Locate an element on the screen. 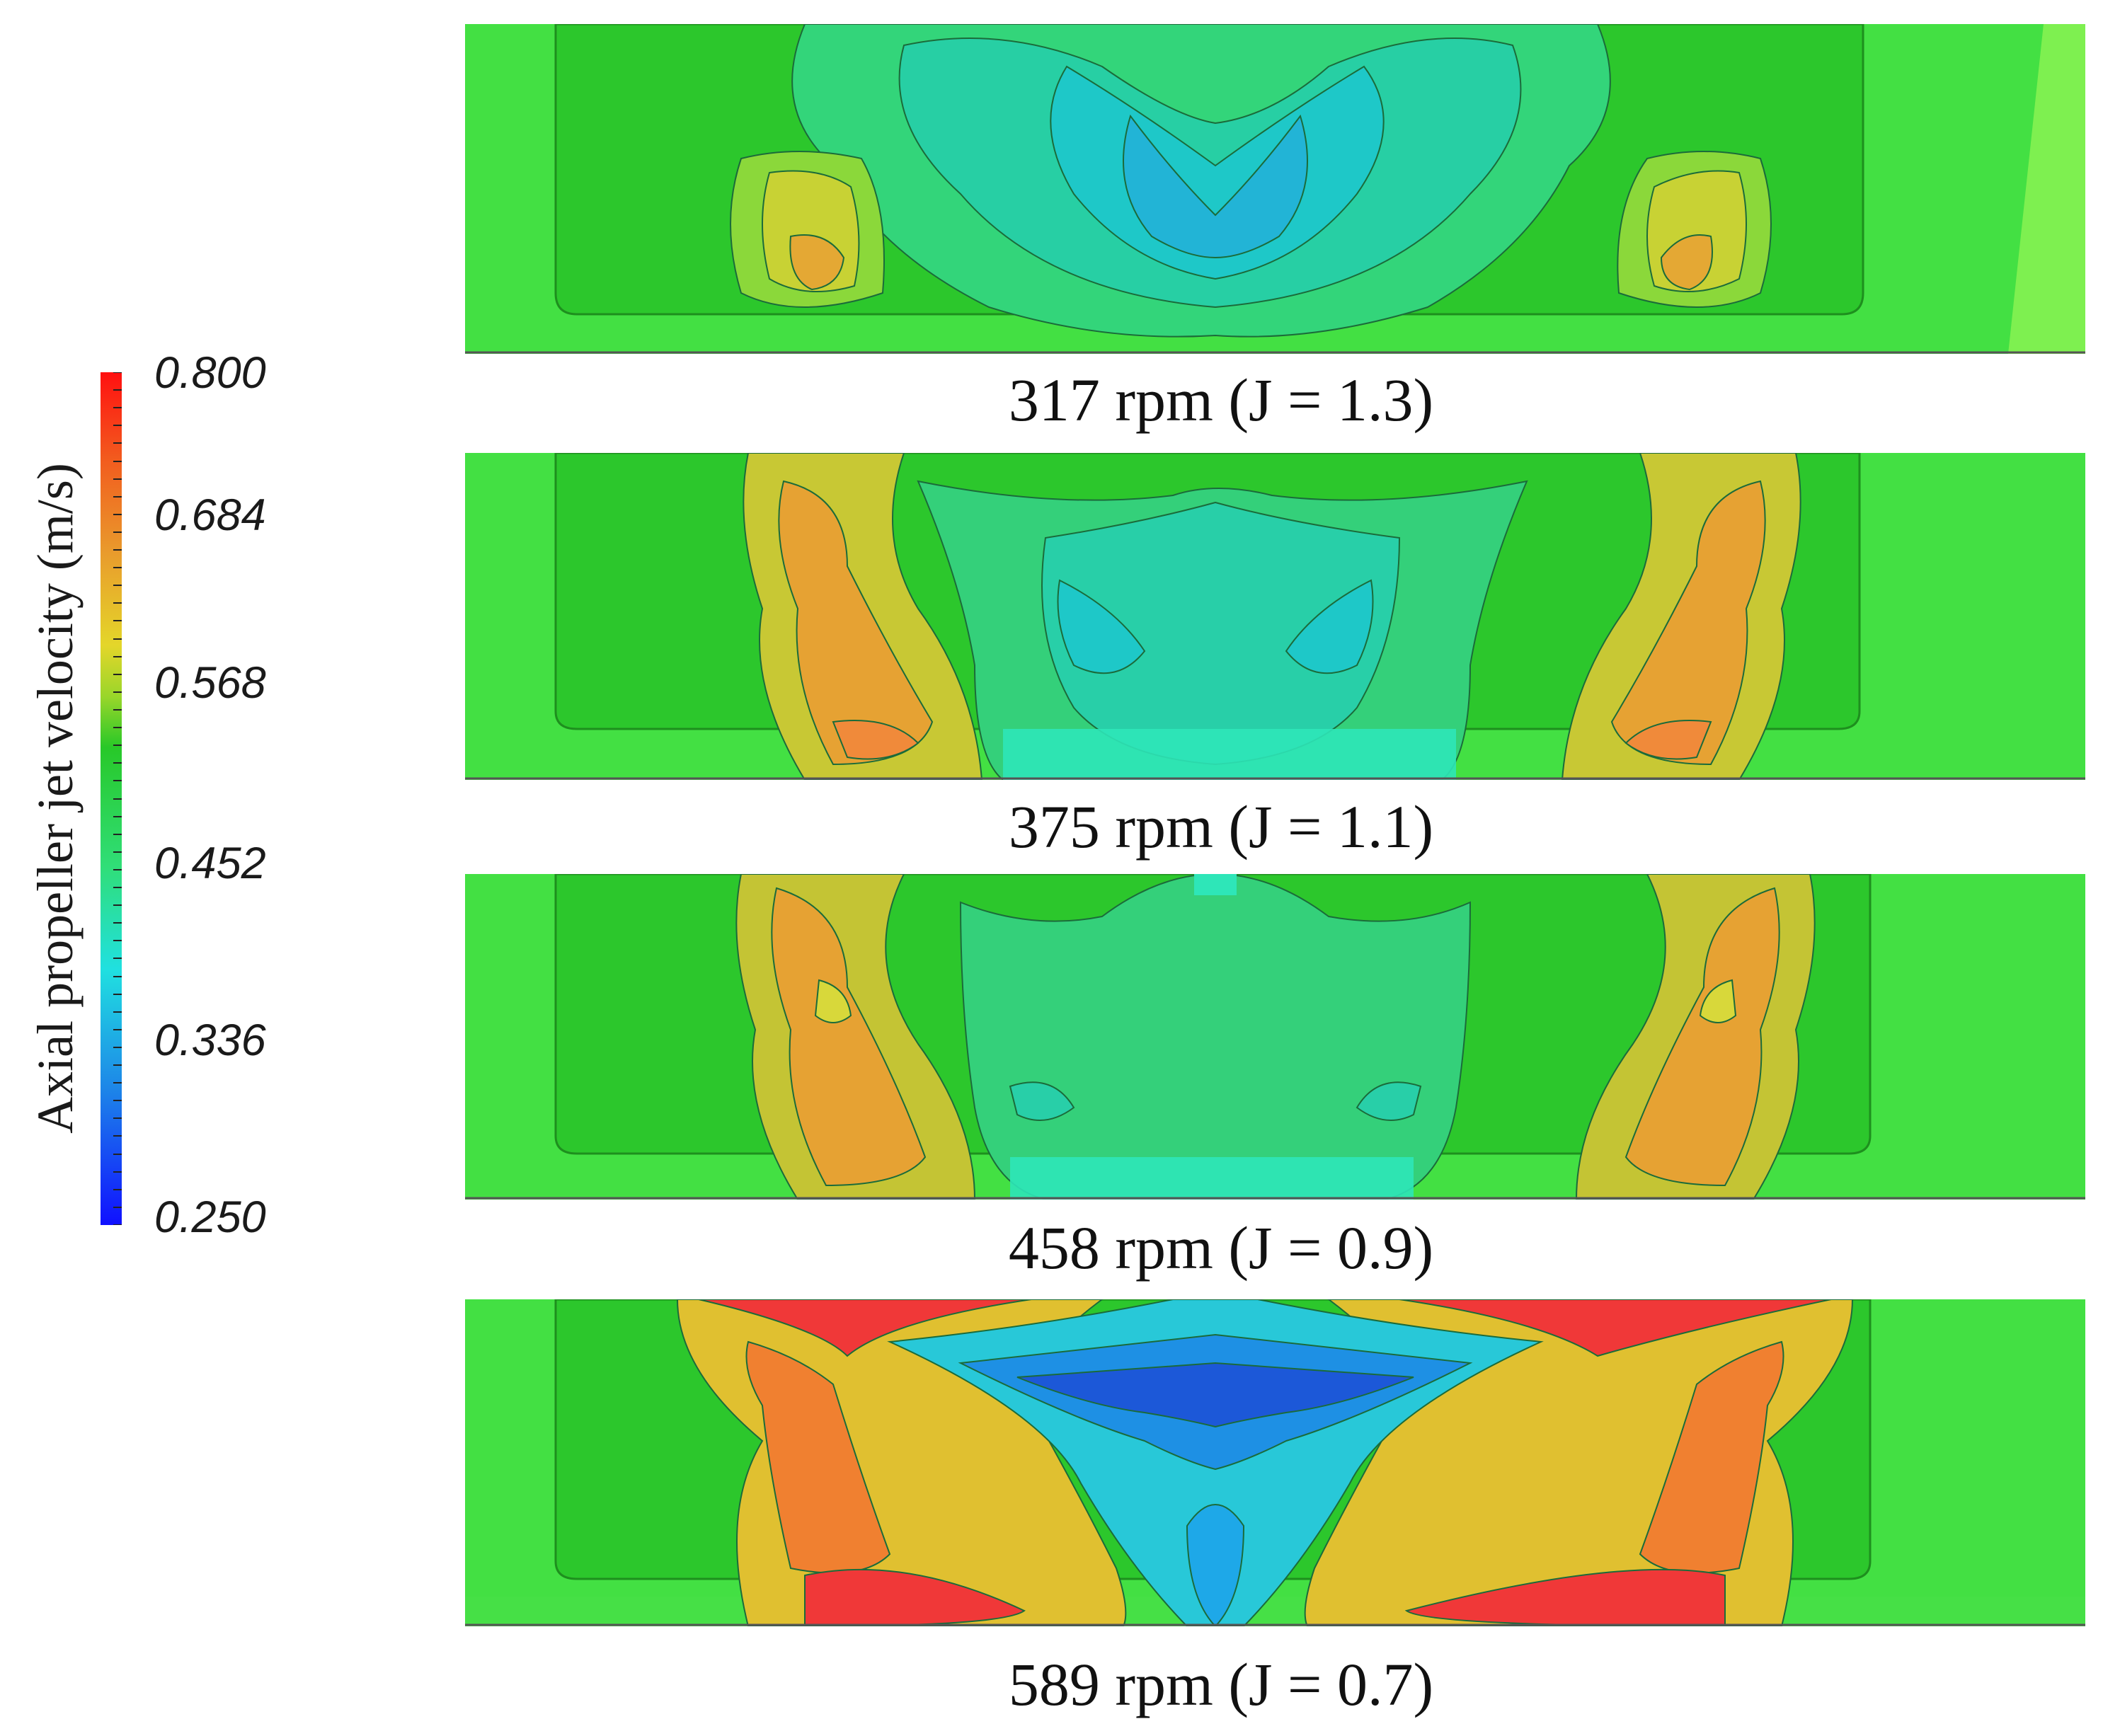  panel-caption: 458 rpm (J = 0.9) is located at coordinates (1221, 1248).